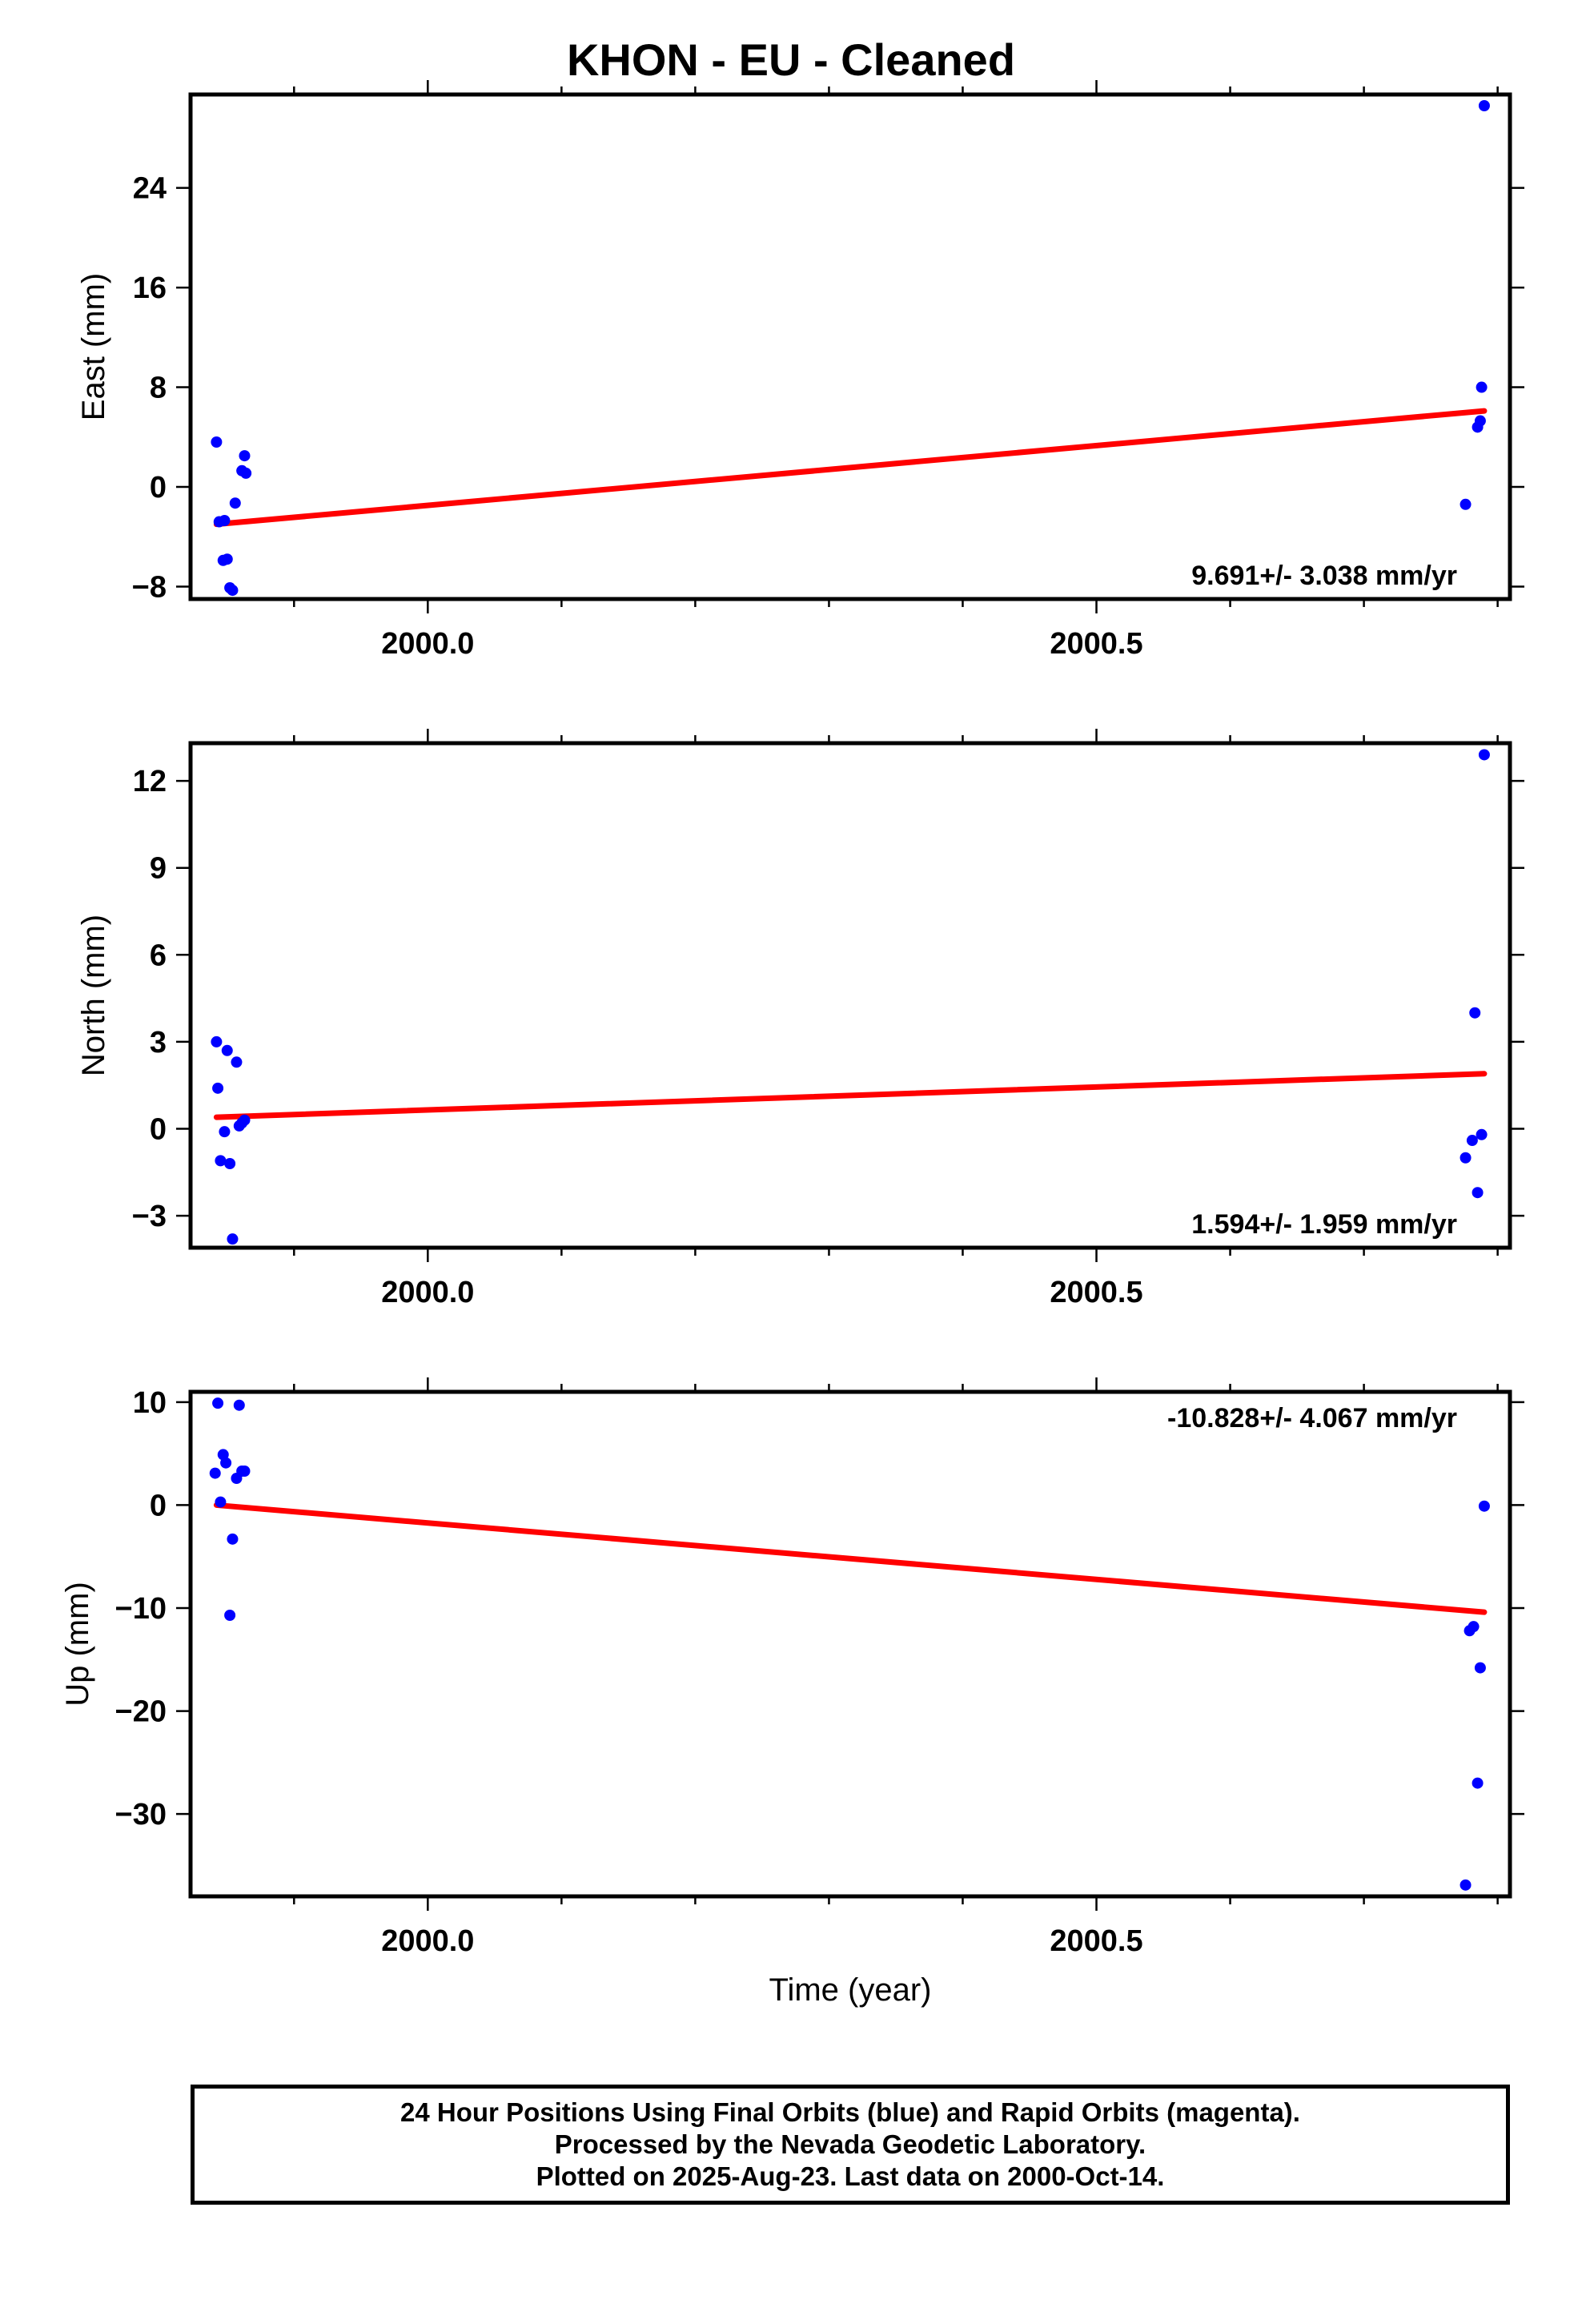 This screenshot has width=1582, height=2324. What do you see at coordinates (850, 1558) in the screenshot?
I see `up-fit-line` at bounding box center [850, 1558].